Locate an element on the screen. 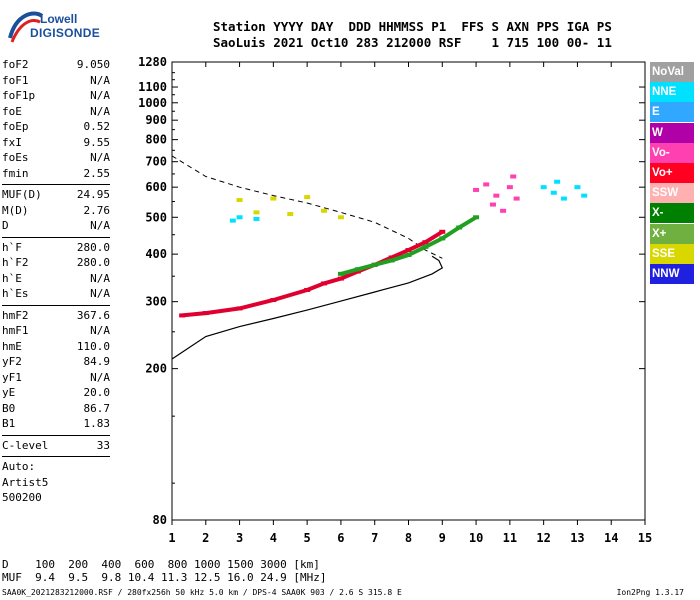 The width and height of the screenshot is (700, 600). legend-item-sse: SSE is located at coordinates (672, 253).